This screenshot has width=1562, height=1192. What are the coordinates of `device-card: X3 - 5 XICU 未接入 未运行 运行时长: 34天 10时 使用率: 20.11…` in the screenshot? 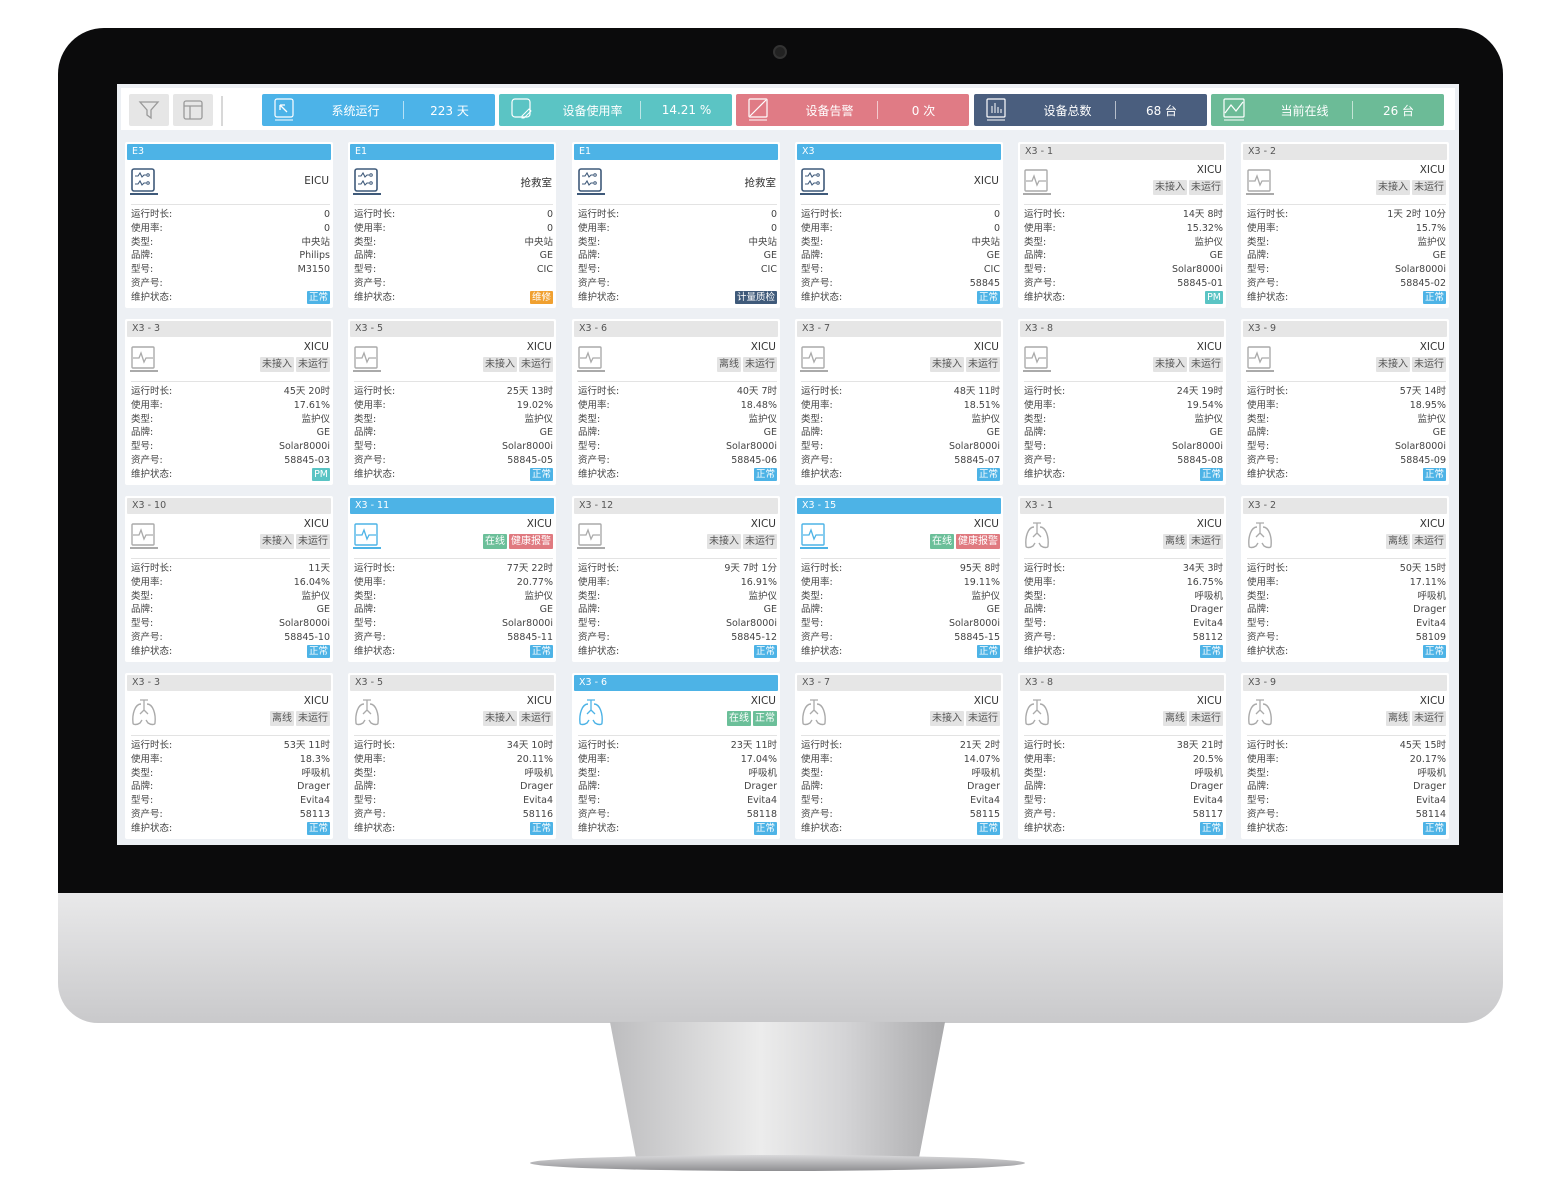 It's located at (452, 756).